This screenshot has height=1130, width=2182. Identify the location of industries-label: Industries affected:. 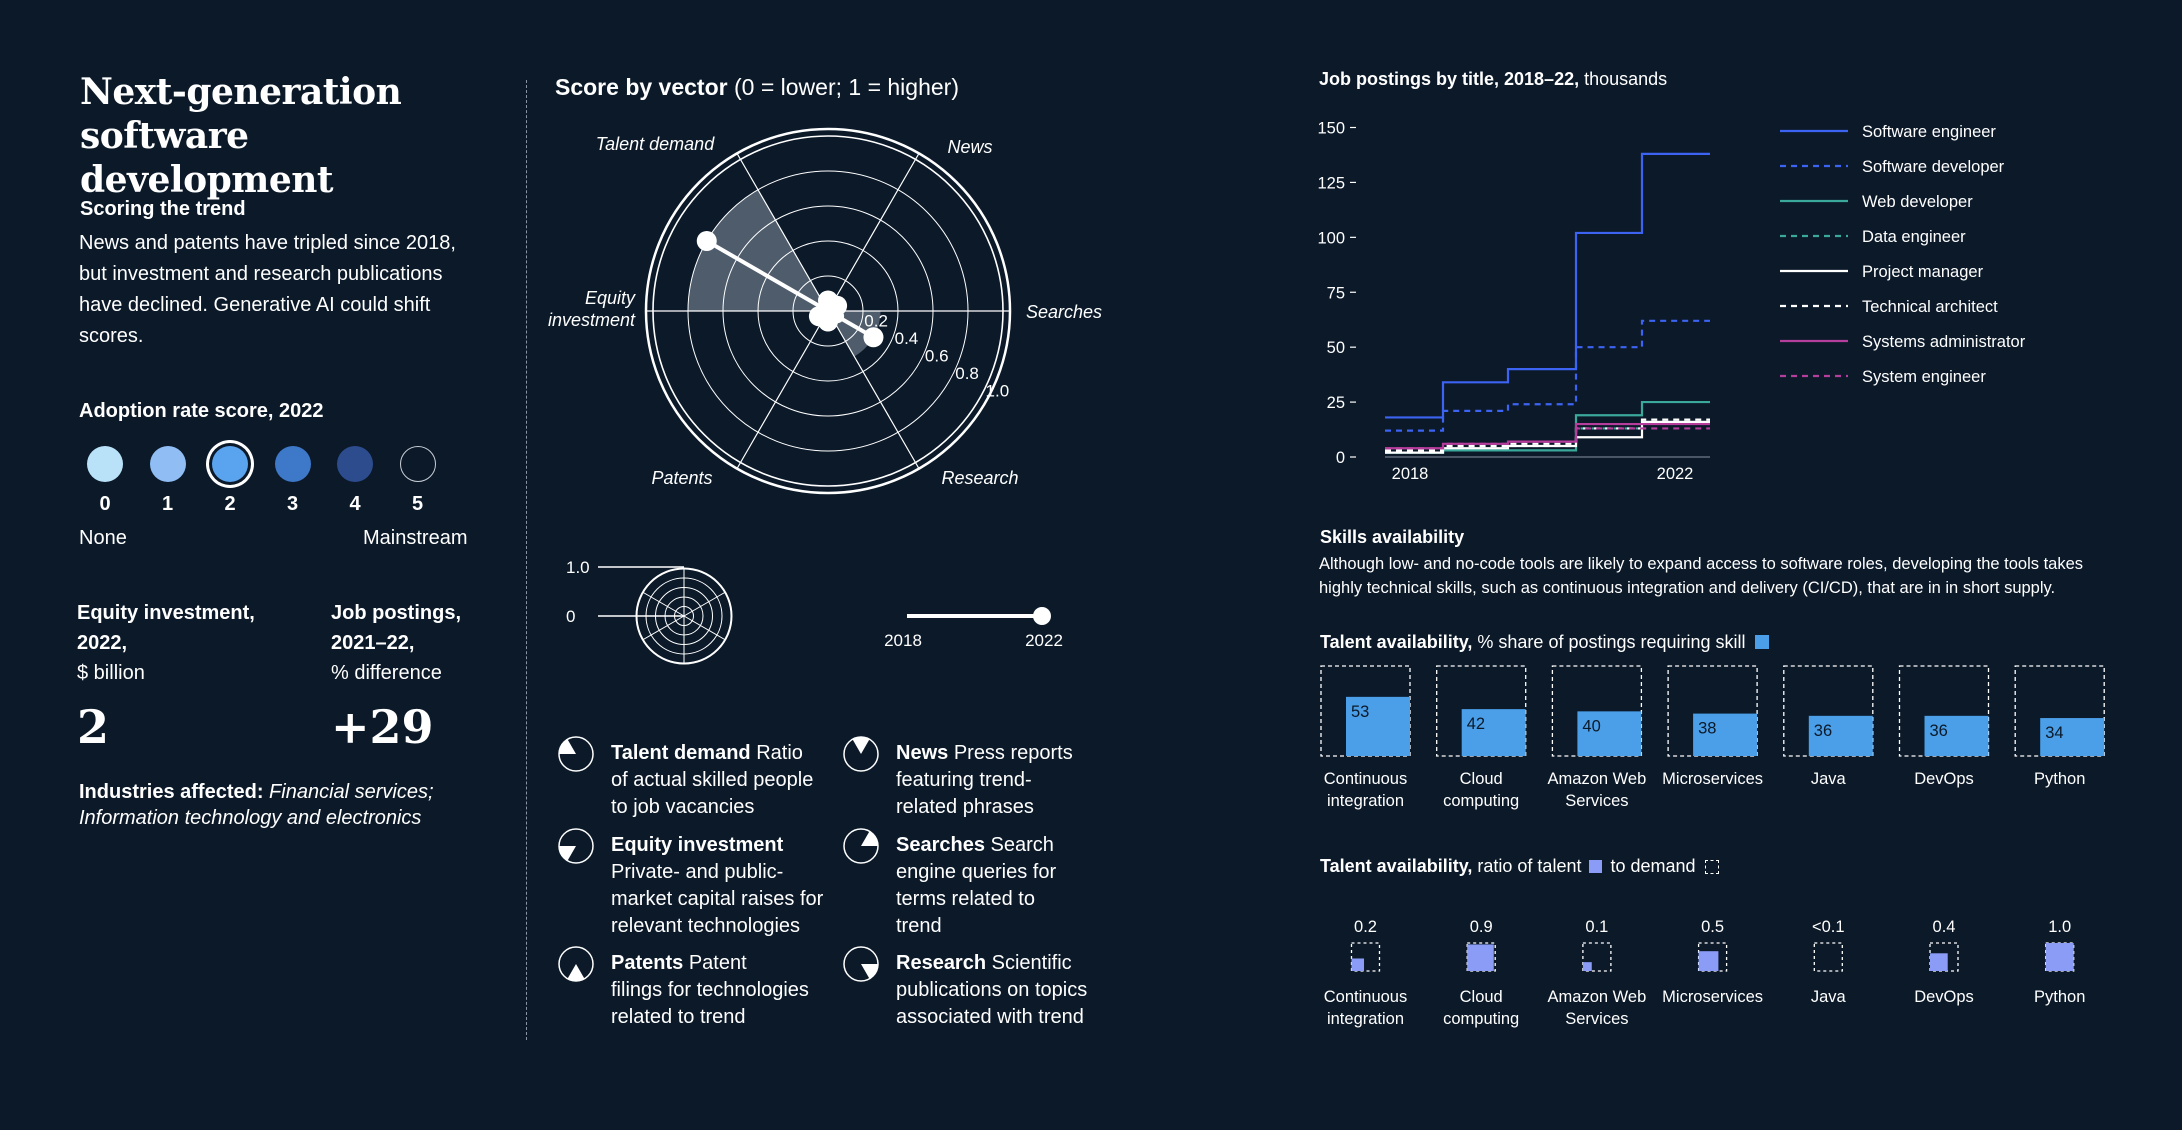
(171, 792).